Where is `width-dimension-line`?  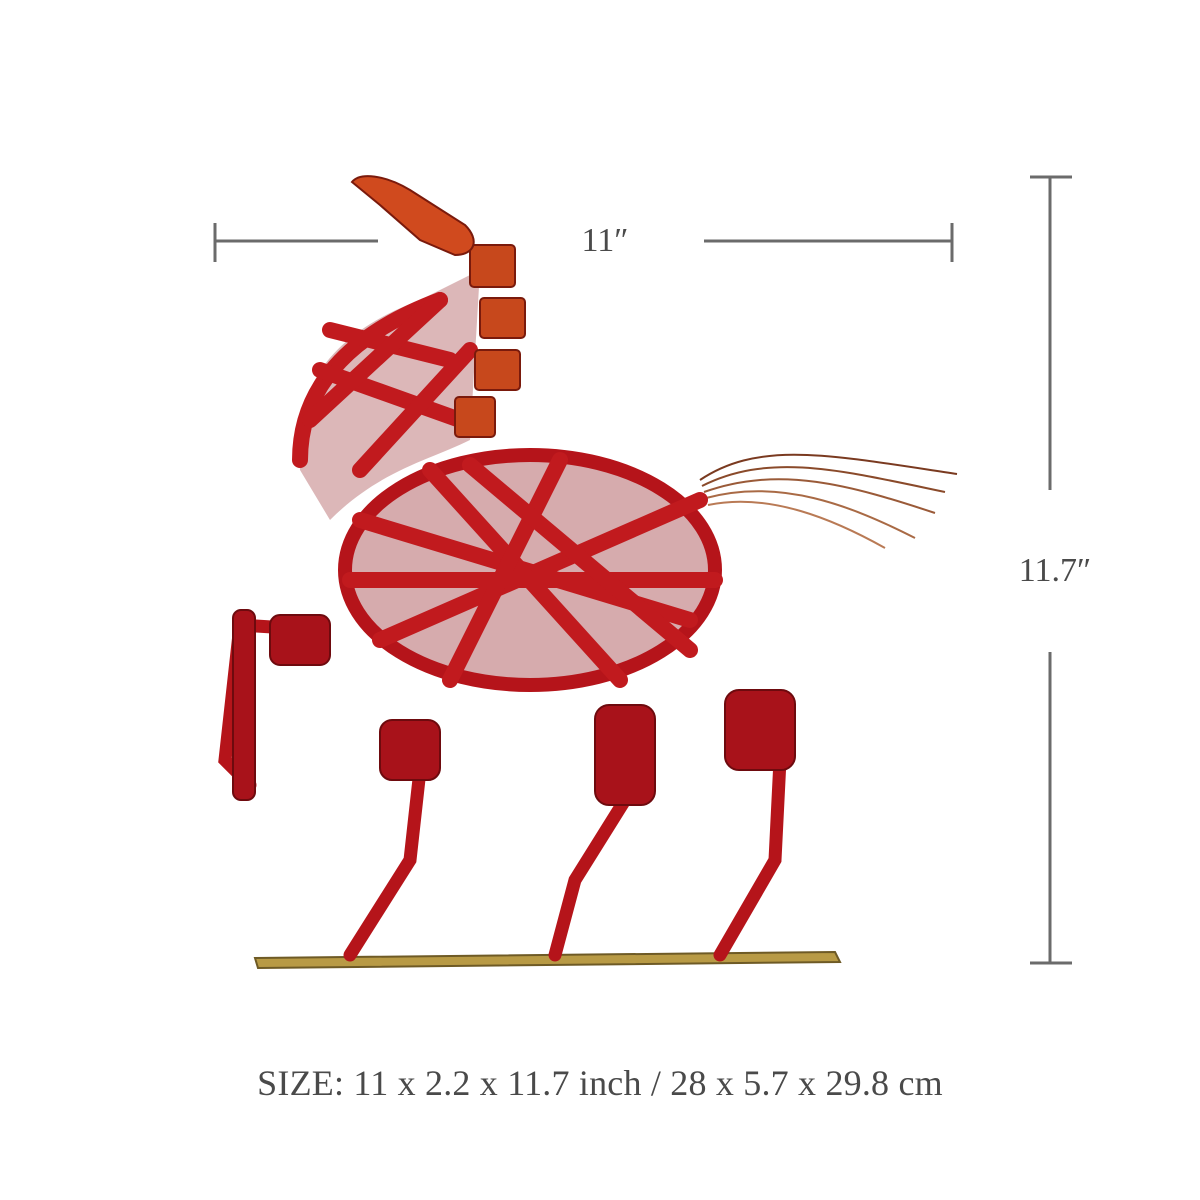 width-dimension-line is located at coordinates (583, 242).